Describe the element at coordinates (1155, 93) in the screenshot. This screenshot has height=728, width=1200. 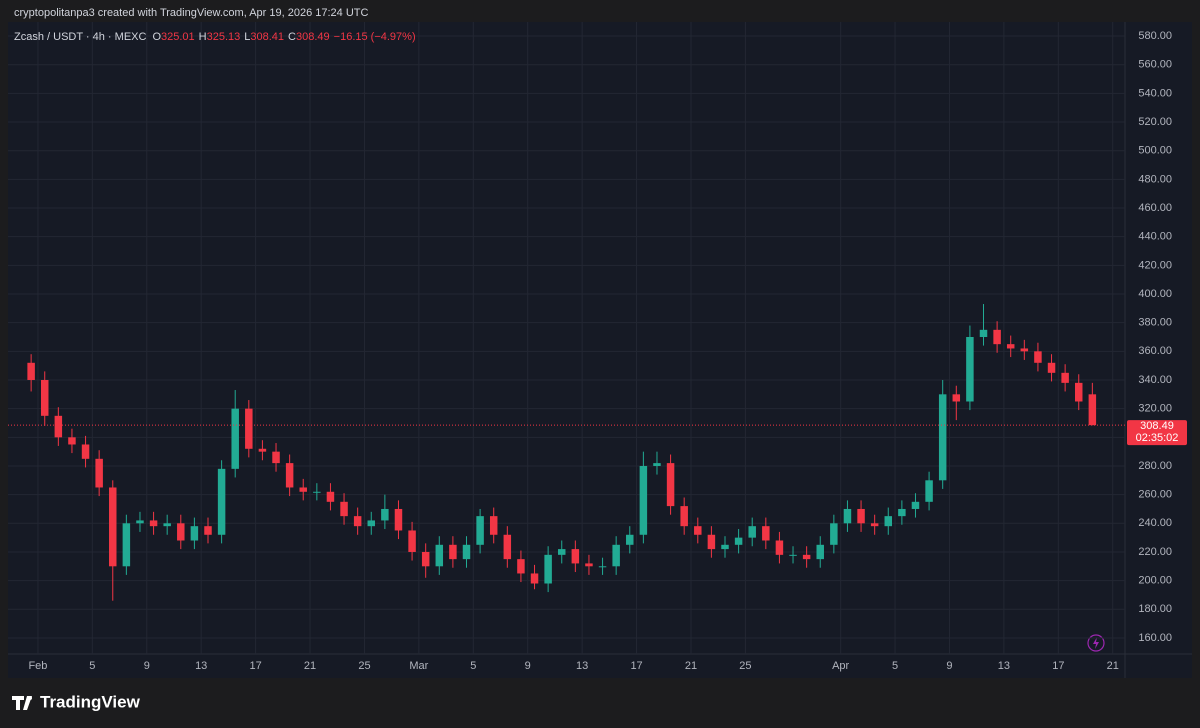
I see `y-tick-label: 540.00` at that location.